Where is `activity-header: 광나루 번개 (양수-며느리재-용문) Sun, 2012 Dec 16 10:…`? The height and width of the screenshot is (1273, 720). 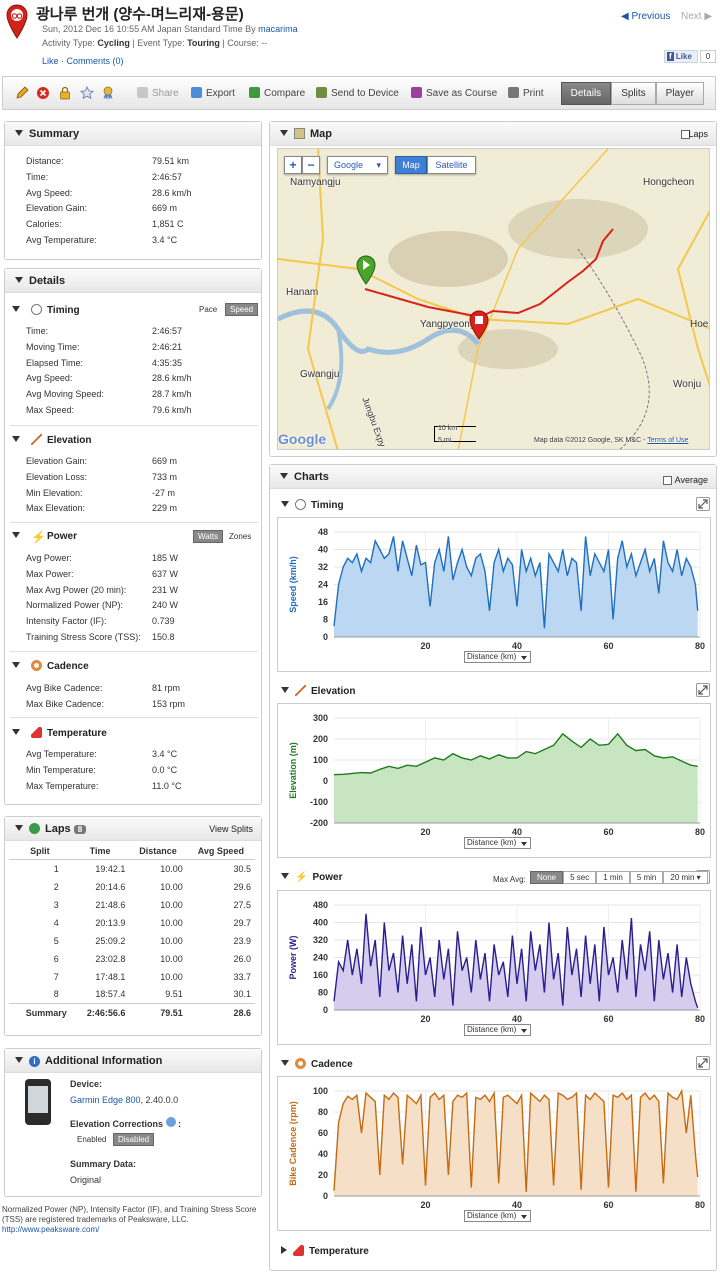
activity-header: 광나루 번개 (양수-며느리재-용문) Sun, 2012 Dec 16 10:… is located at coordinates (360, 37).